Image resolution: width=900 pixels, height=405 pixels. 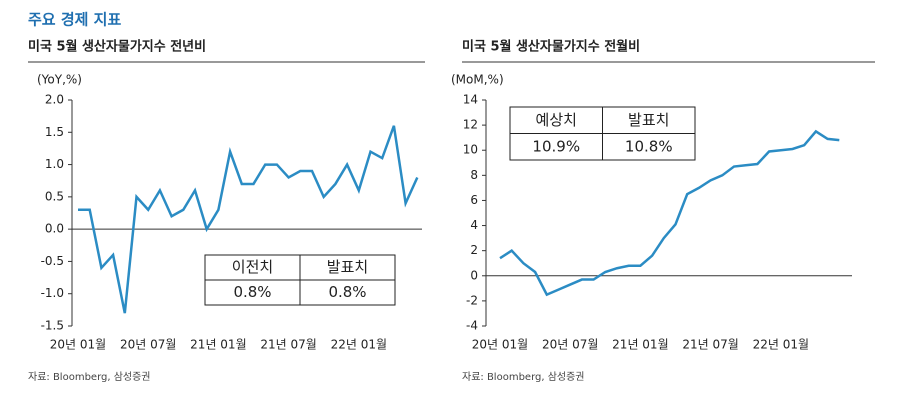 What do you see at coordinates (551, 47) in the screenshot?
I see `chart-title: 미국 5월 생산자물가지수 전월비` at bounding box center [551, 47].